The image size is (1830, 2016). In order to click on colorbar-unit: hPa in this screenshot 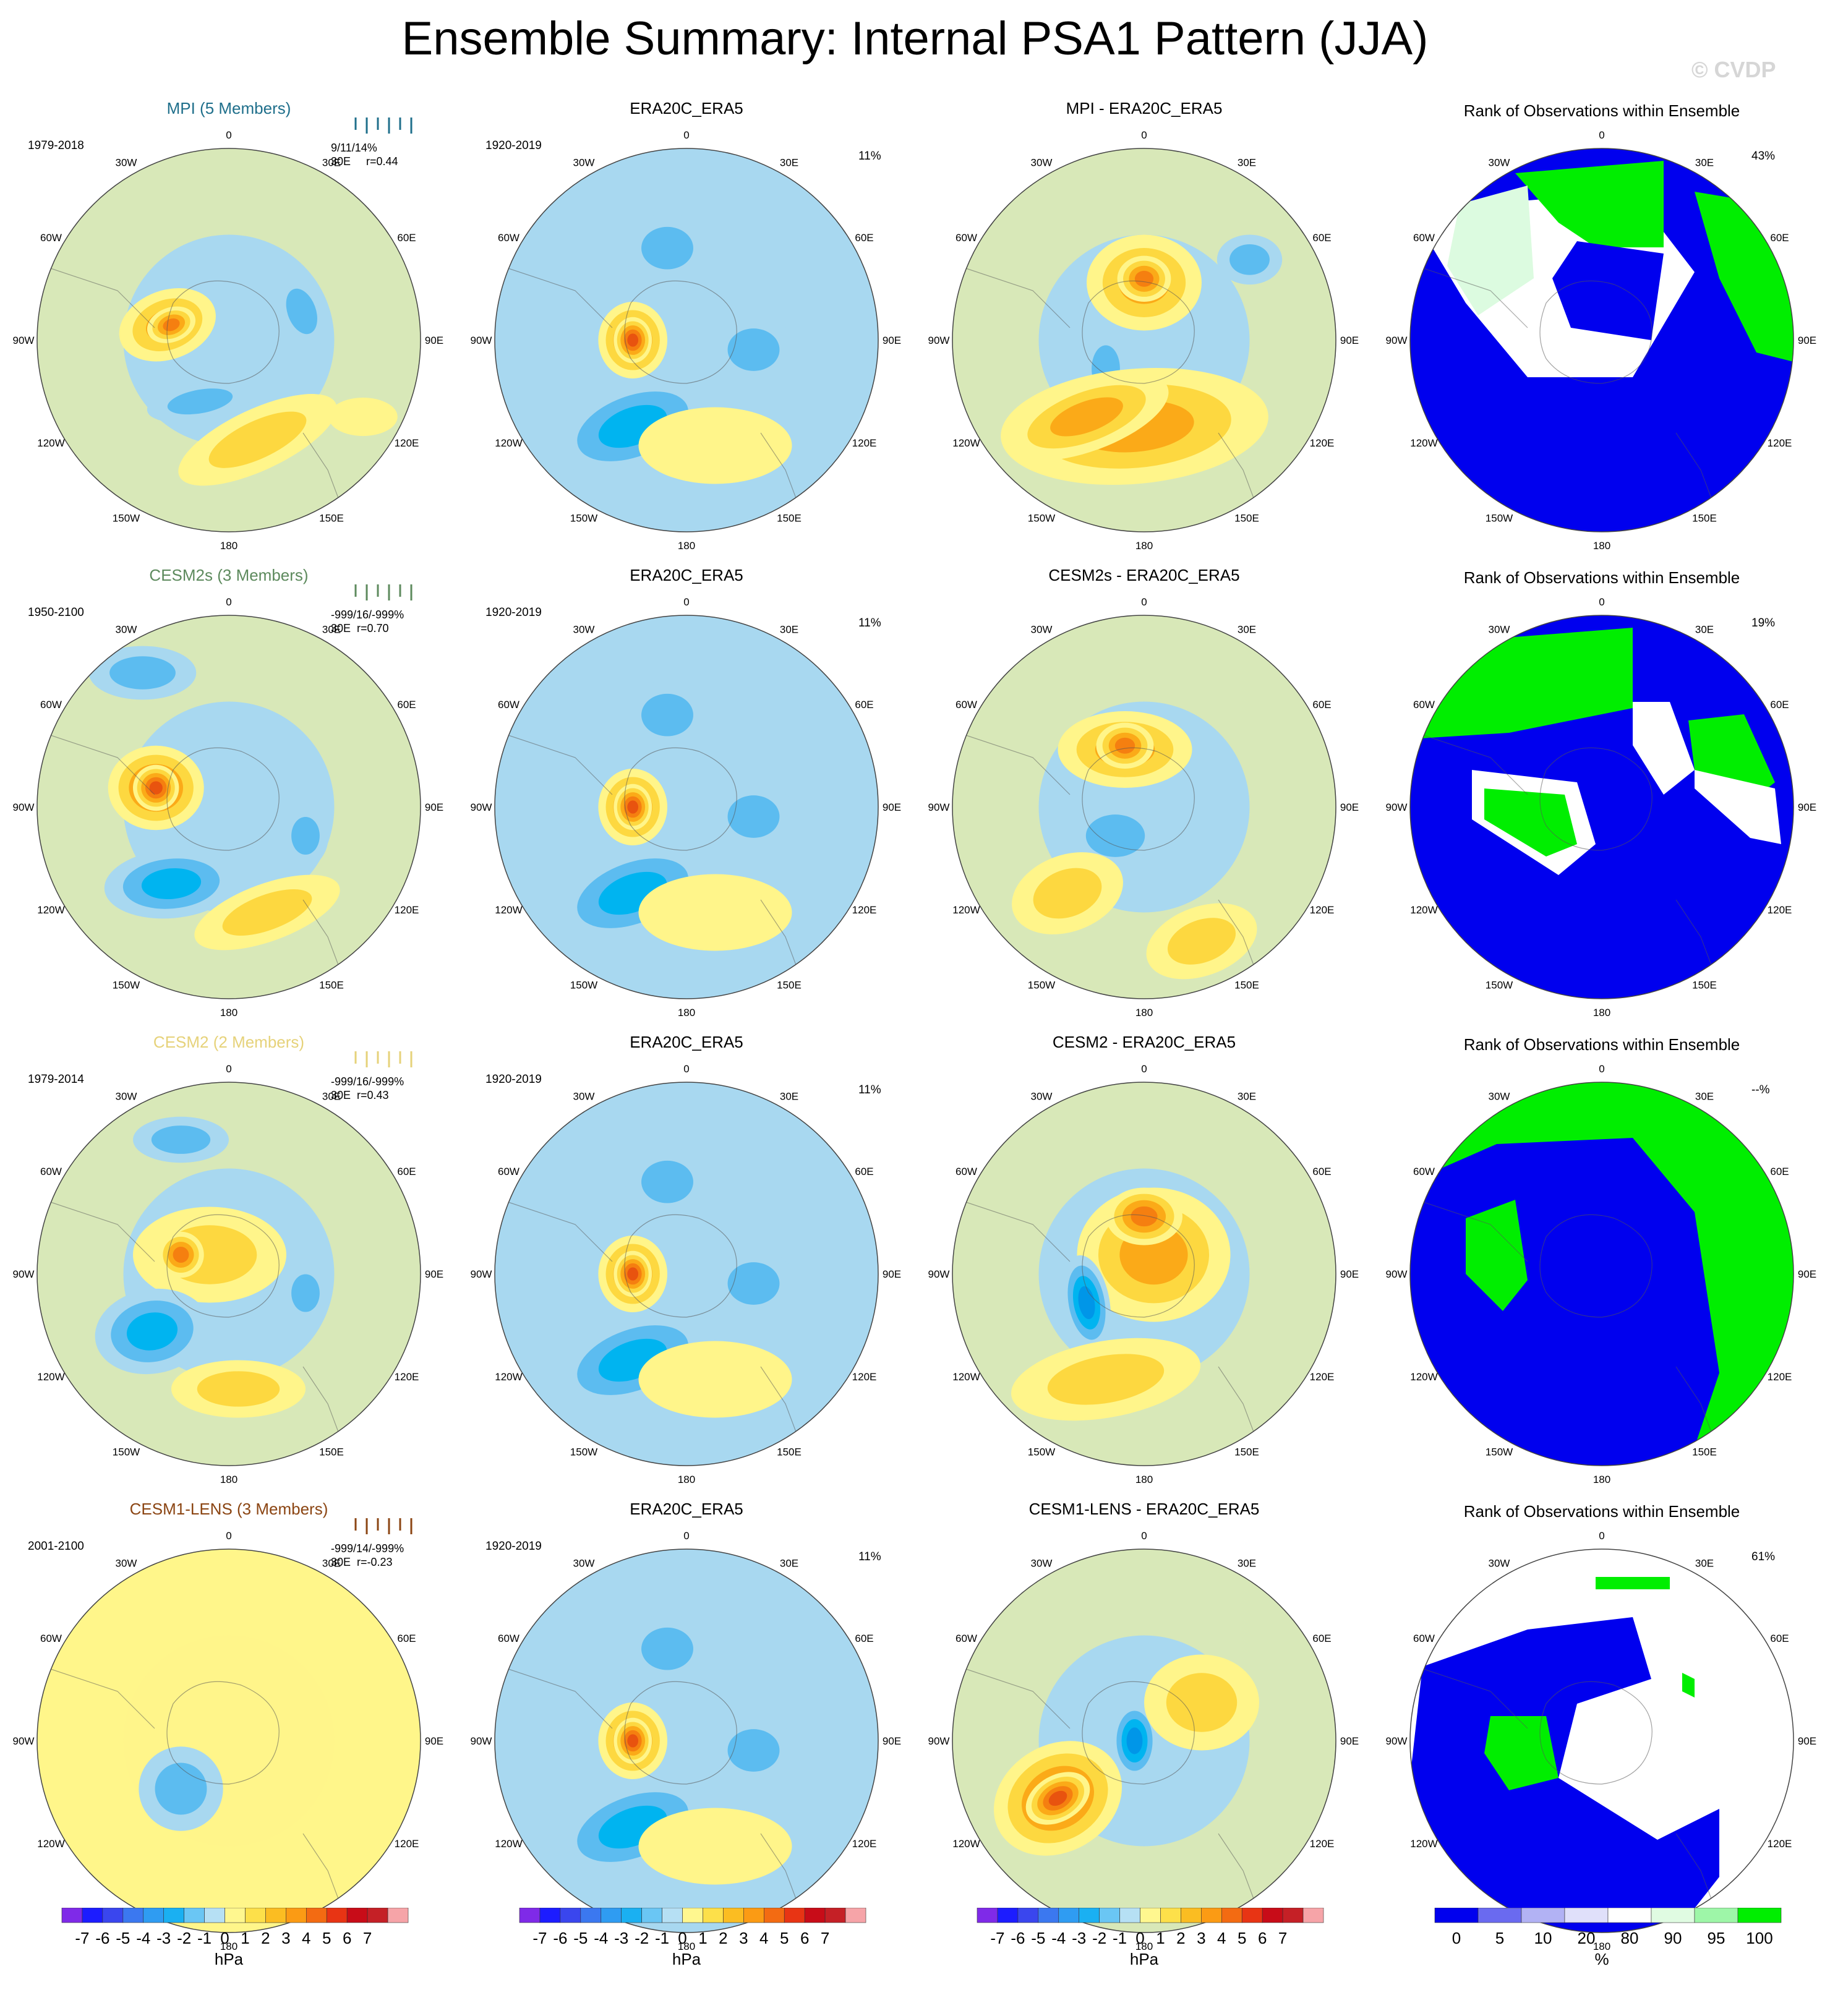, I will do `click(686, 1959)`.